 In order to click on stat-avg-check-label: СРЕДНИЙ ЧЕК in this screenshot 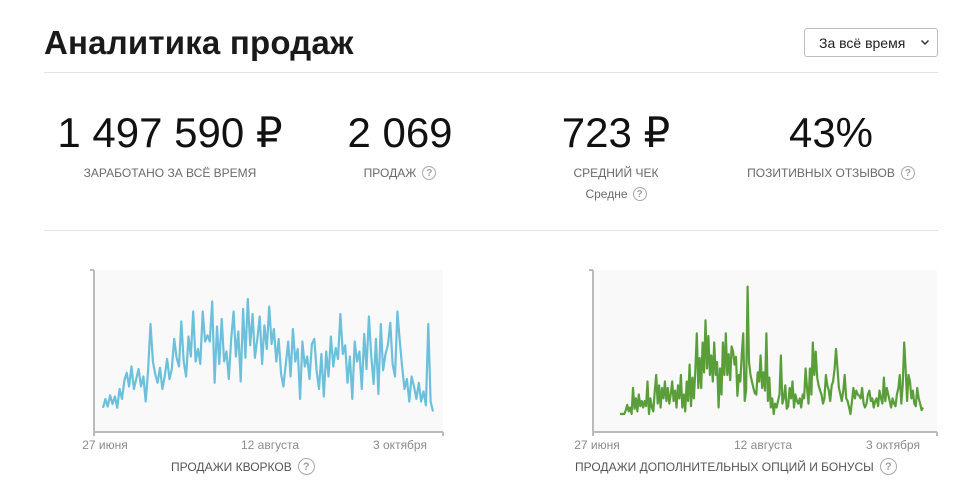, I will do `click(616, 173)`.